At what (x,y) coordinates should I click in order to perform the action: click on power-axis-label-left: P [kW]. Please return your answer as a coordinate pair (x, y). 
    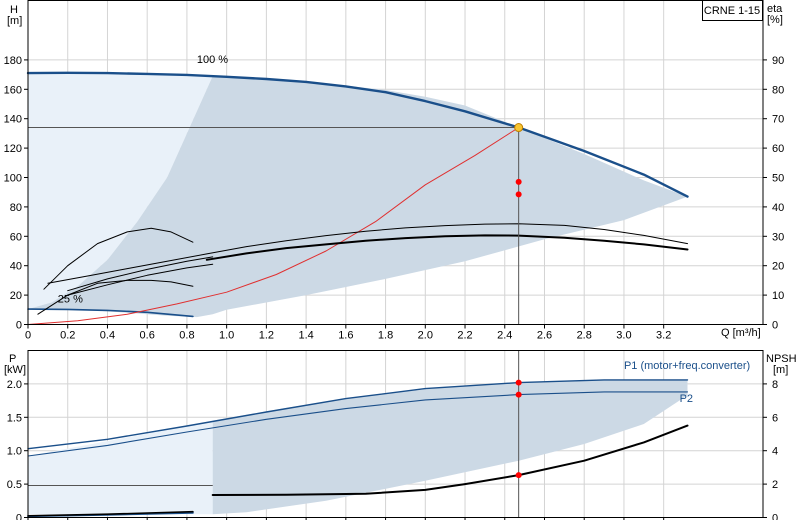
    Looking at the image, I should click on (15, 364).